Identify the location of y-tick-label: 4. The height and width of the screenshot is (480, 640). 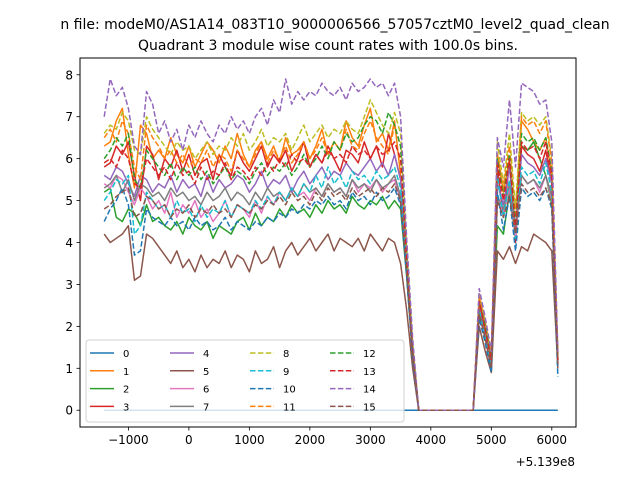
(69, 243).